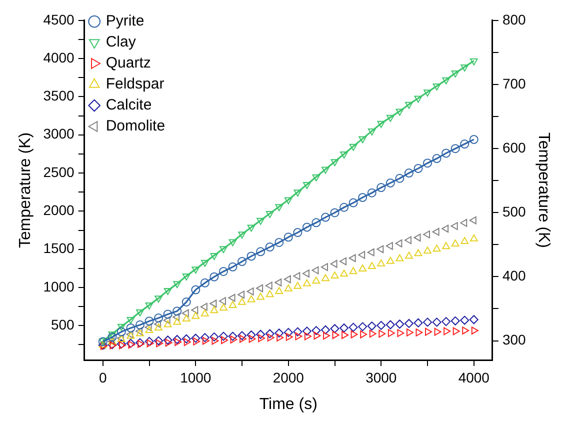  Describe the element at coordinates (288, 377) in the screenshot. I see `x-tick-label: 2000` at that location.